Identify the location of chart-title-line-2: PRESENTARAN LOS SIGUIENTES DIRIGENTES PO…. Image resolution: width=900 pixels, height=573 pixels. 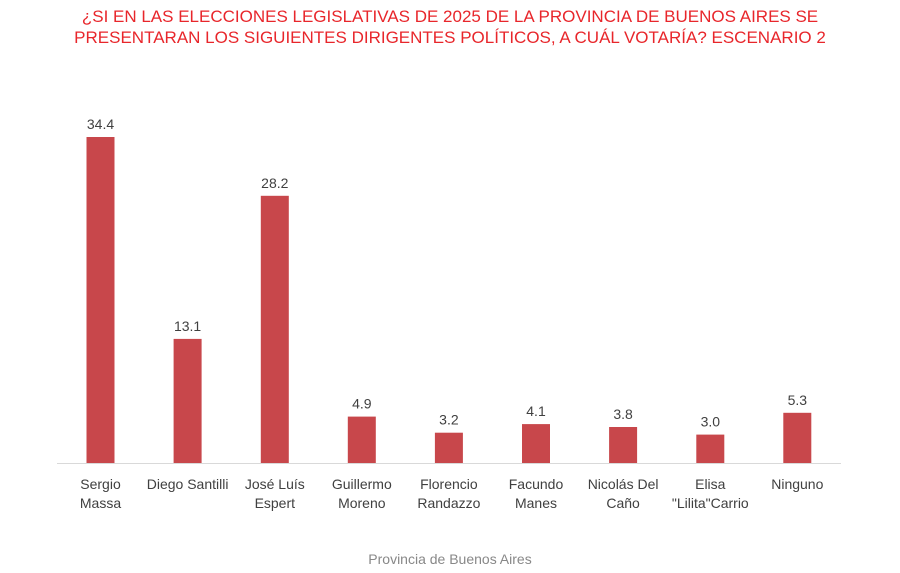
(450, 37).